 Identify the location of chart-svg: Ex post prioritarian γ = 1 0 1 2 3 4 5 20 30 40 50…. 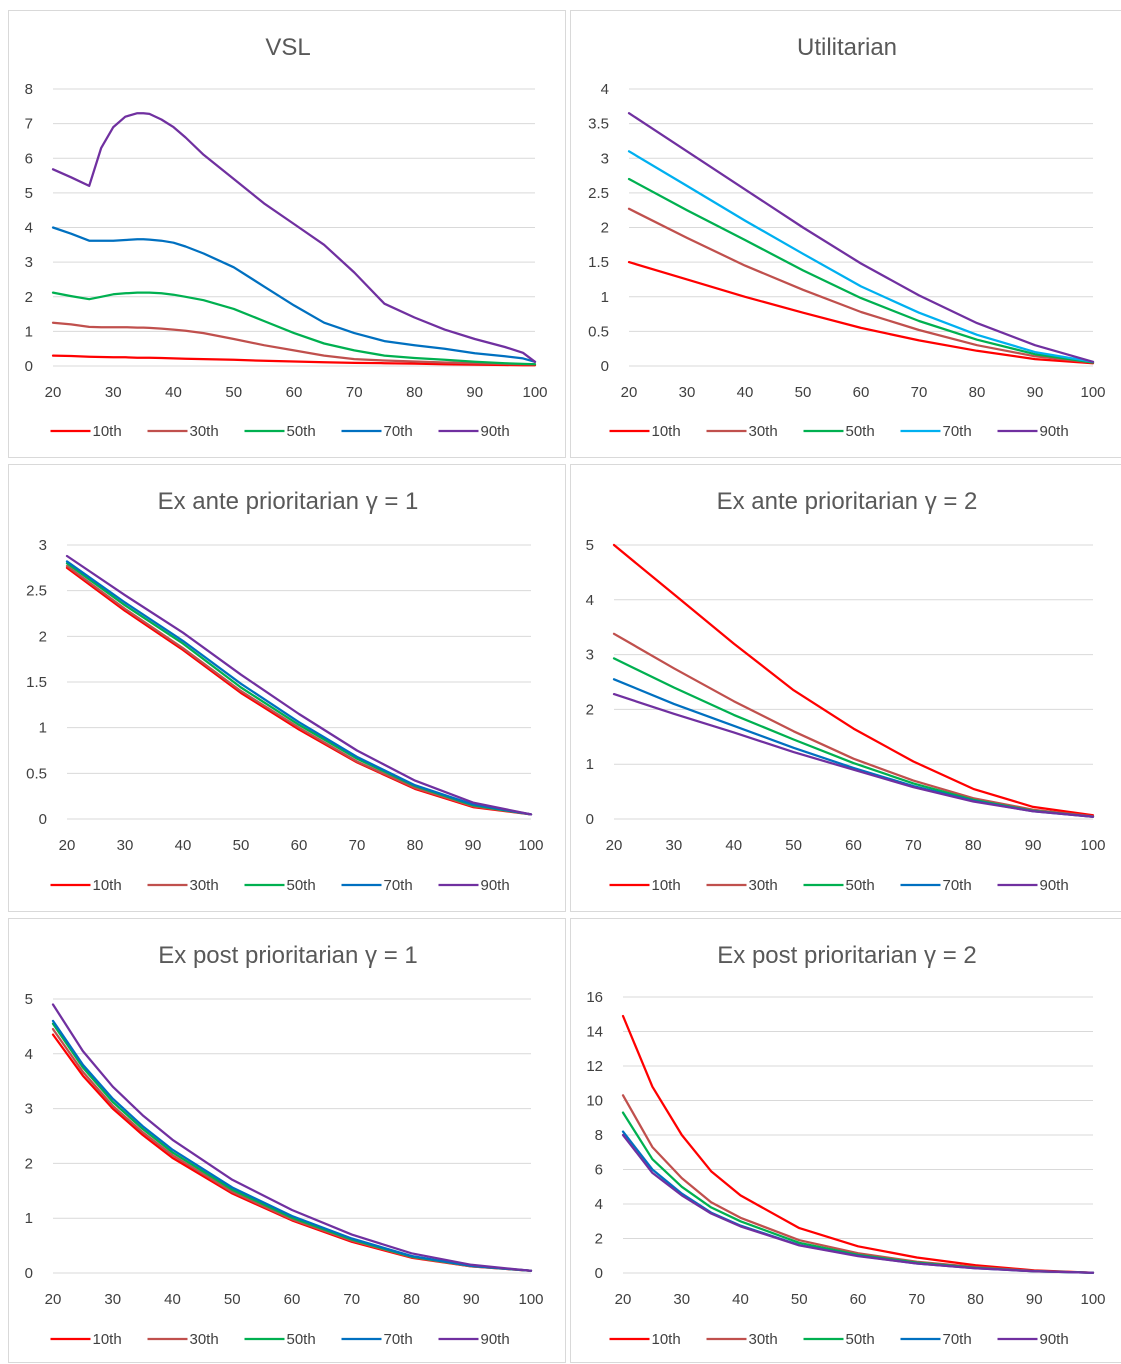
(284, 1145).